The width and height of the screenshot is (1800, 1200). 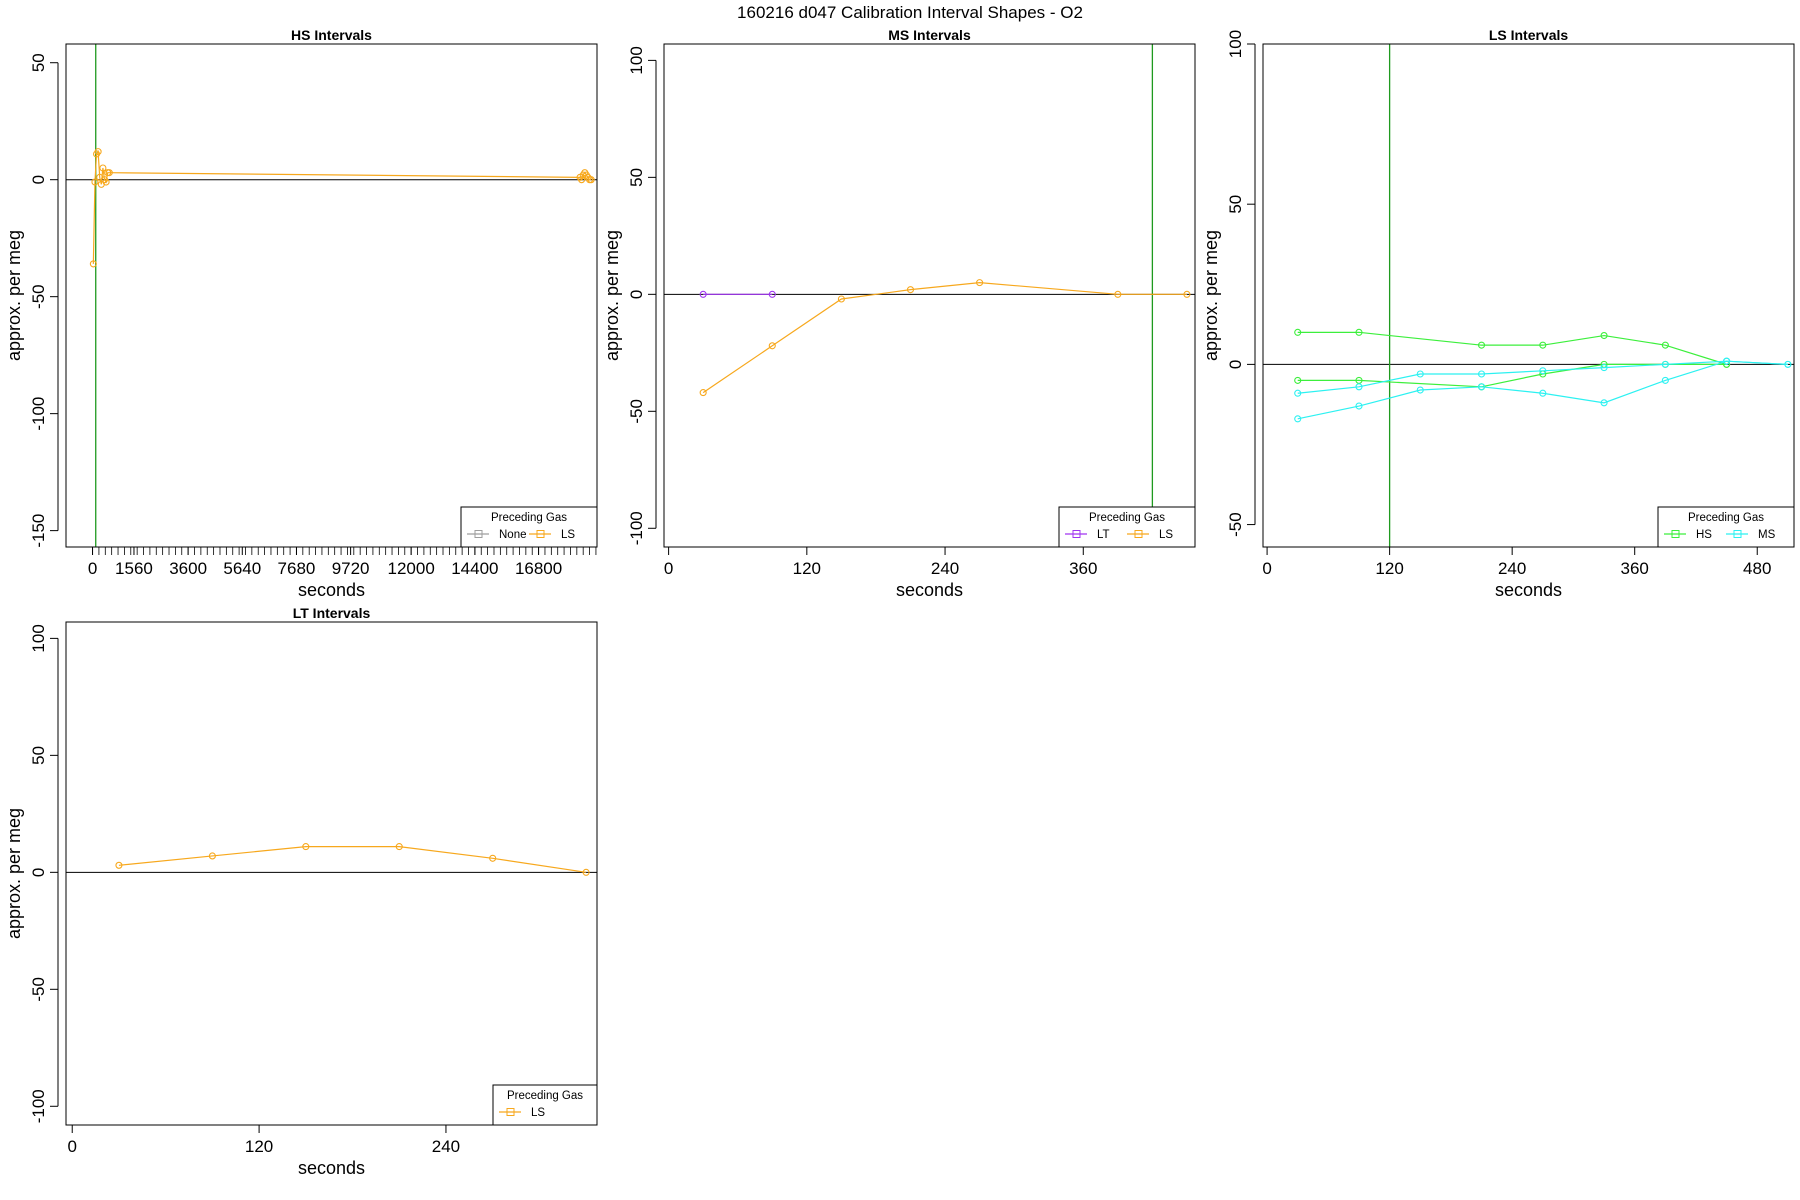 What do you see at coordinates (38, 296) in the screenshot?
I see `y-tick-label: -50` at bounding box center [38, 296].